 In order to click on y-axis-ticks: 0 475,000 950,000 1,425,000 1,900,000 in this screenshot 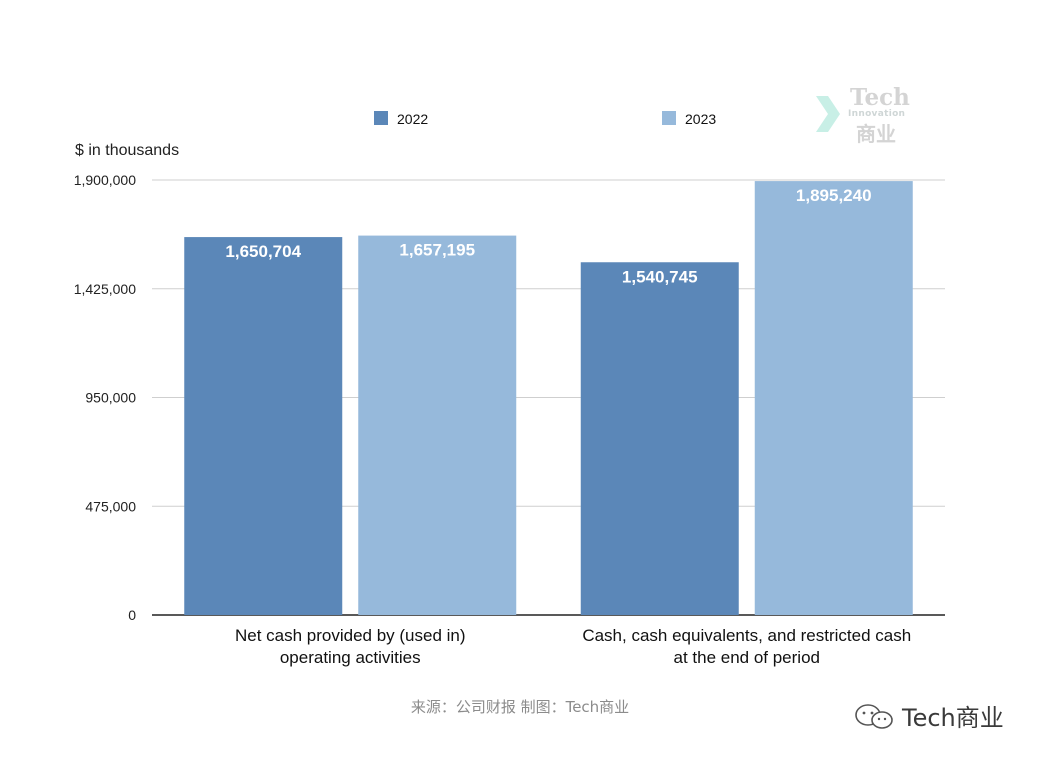, I will do `click(105, 397)`.